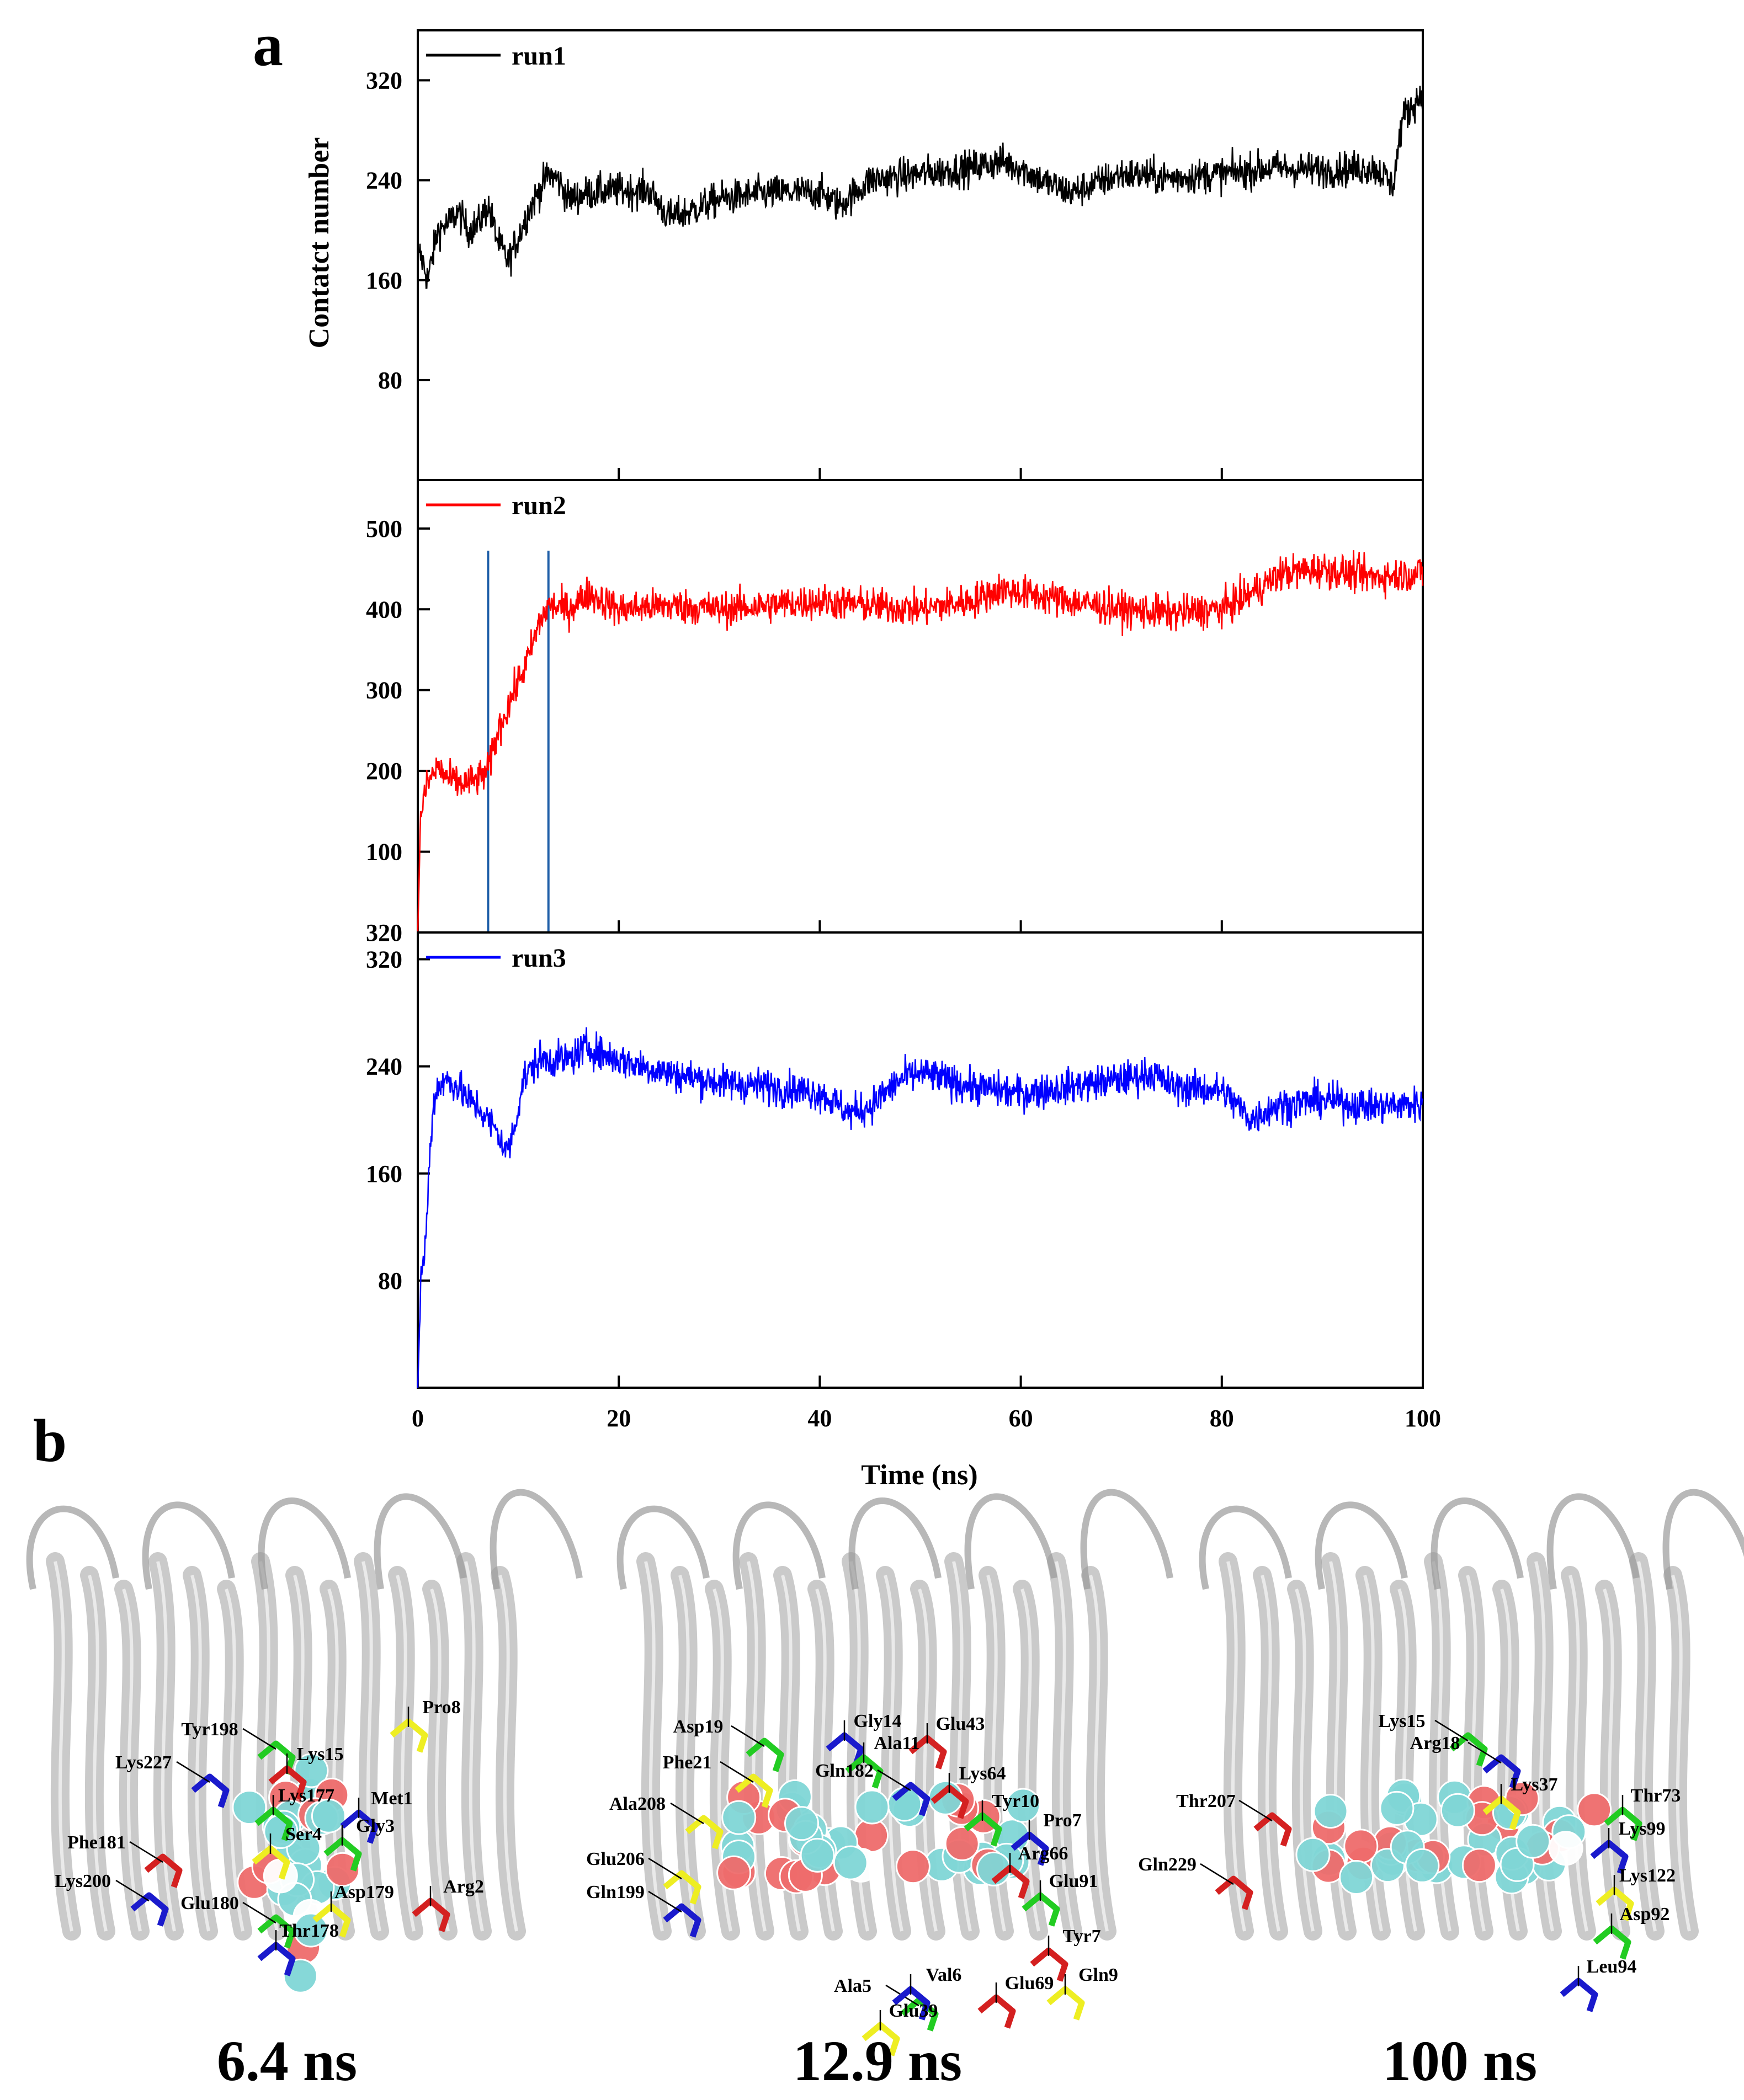 Image resolution: width=1744 pixels, height=2100 pixels. What do you see at coordinates (1222, 1418) in the screenshot?
I see `x-tick-label: 80` at bounding box center [1222, 1418].